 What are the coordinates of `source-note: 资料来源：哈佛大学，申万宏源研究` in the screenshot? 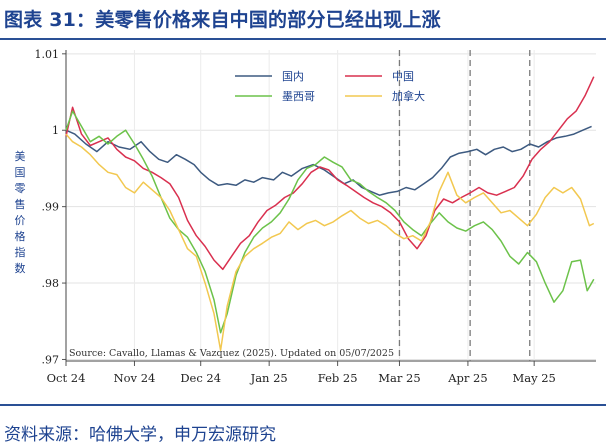 It's located at (140, 435).